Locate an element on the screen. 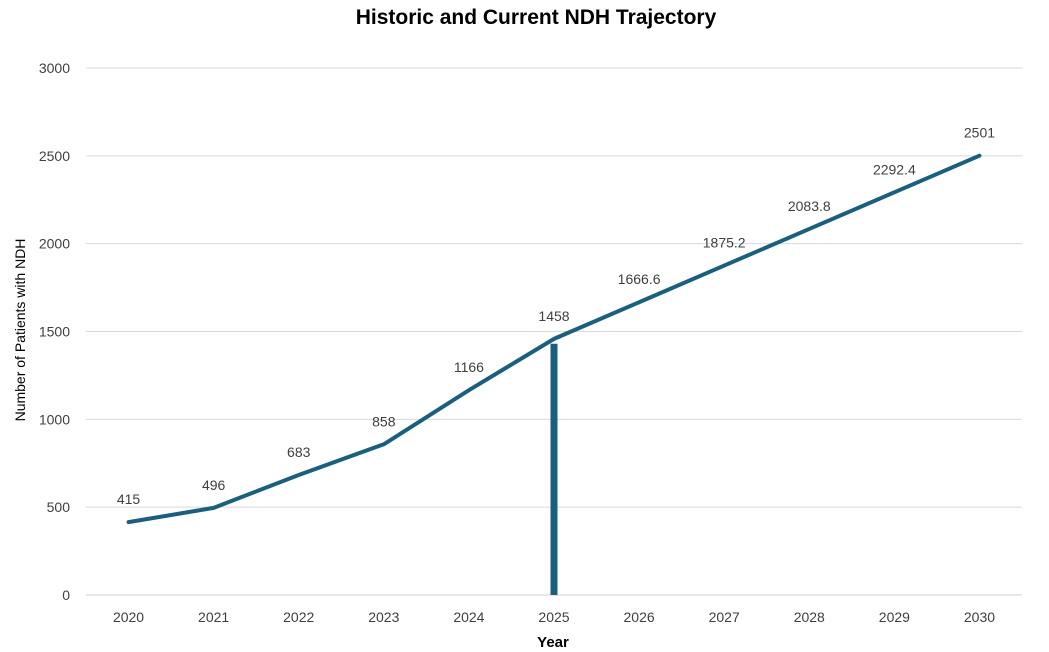  x-tick-label: 2025 is located at coordinates (553, 617).